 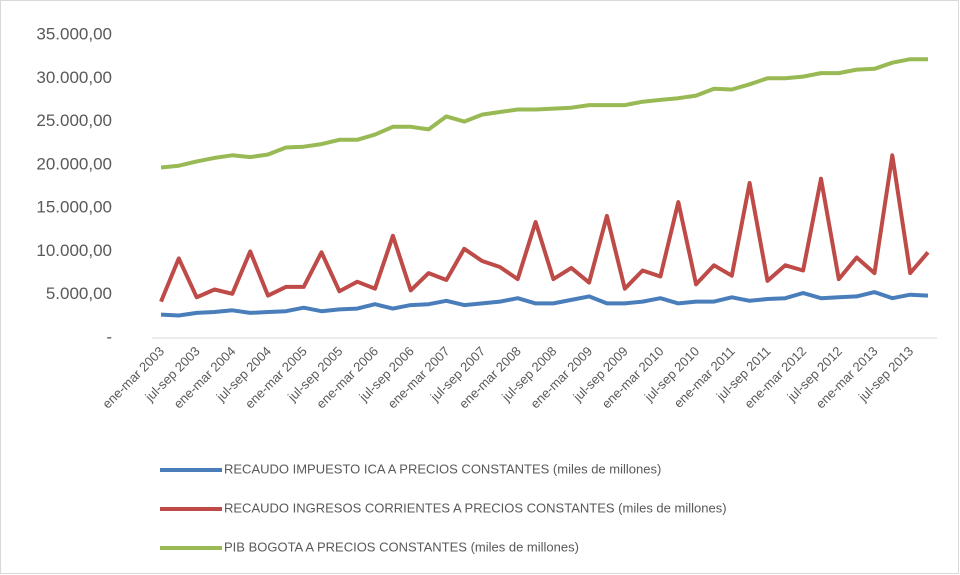 I want to click on y-tick-label: 35.000,00, so click(x=74, y=33).